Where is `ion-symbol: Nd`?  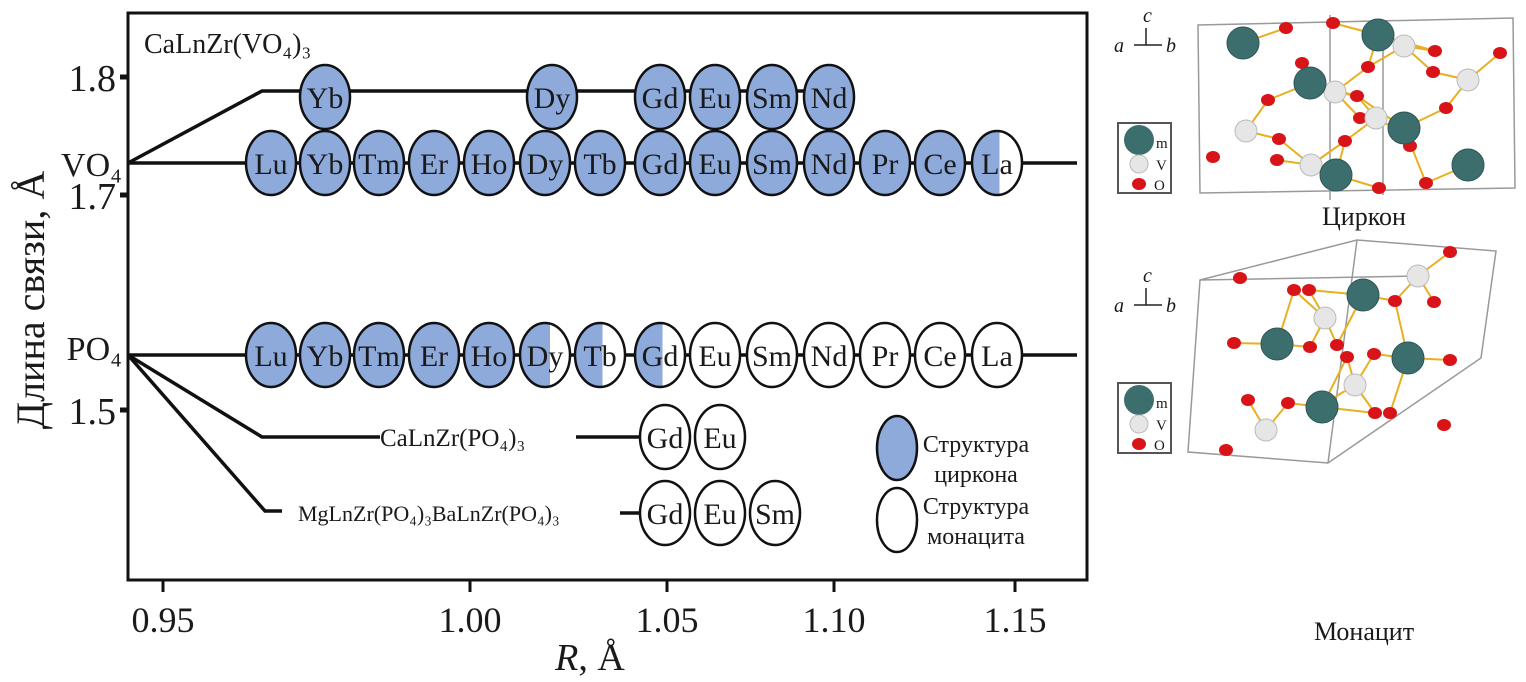 ion-symbol: Nd is located at coordinates (829, 356).